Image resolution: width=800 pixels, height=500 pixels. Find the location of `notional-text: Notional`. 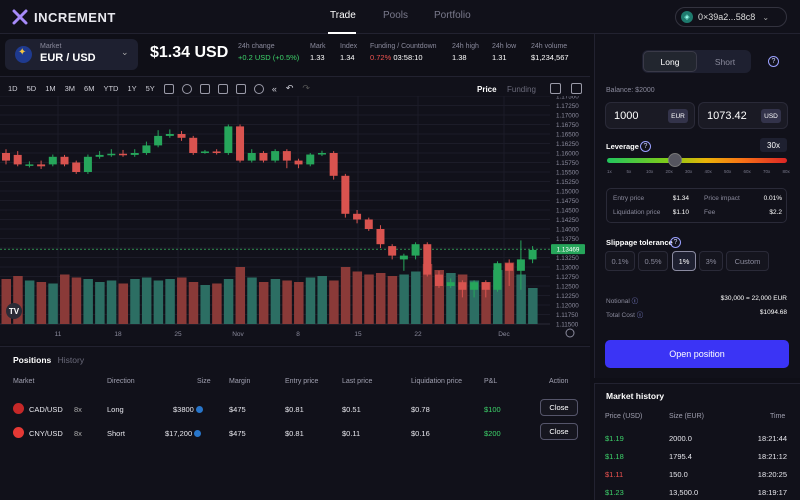

notional-text: Notional is located at coordinates (618, 301).